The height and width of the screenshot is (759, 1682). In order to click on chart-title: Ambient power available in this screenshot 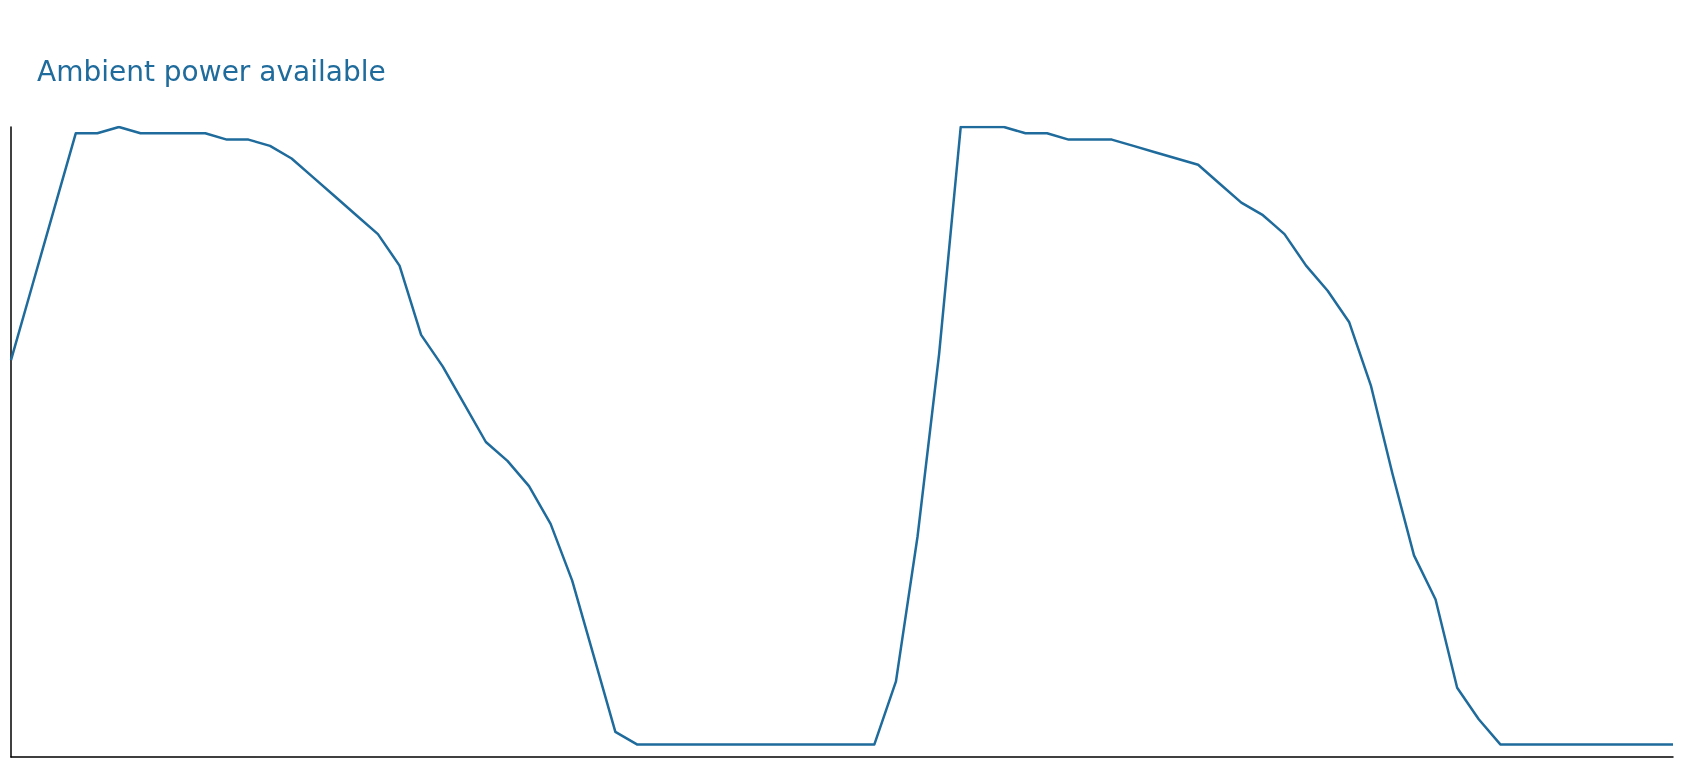, I will do `click(211, 71)`.